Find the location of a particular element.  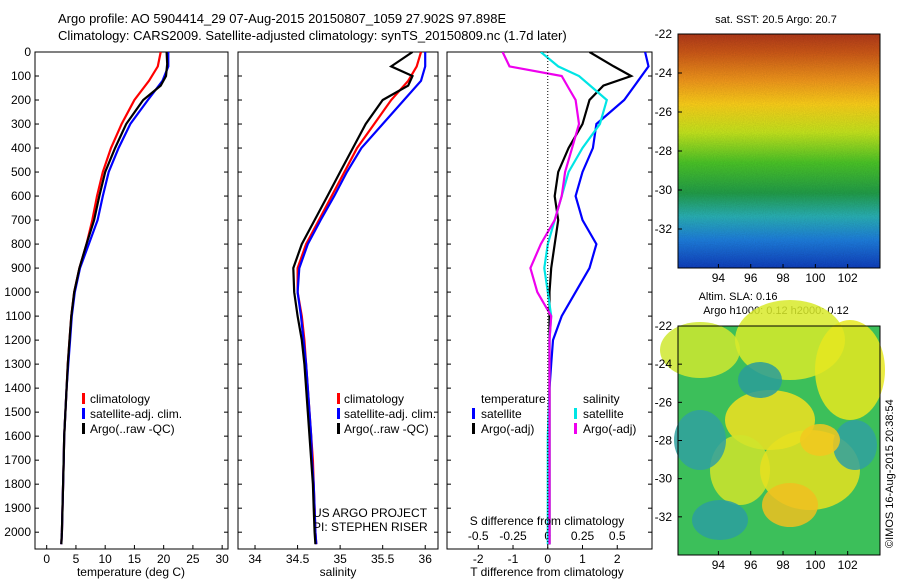

sla-map is located at coordinates (772, 428).